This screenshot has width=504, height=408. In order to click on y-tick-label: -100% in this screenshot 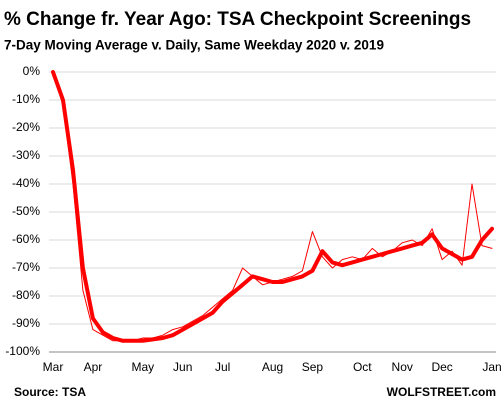, I will do `click(22, 351)`.